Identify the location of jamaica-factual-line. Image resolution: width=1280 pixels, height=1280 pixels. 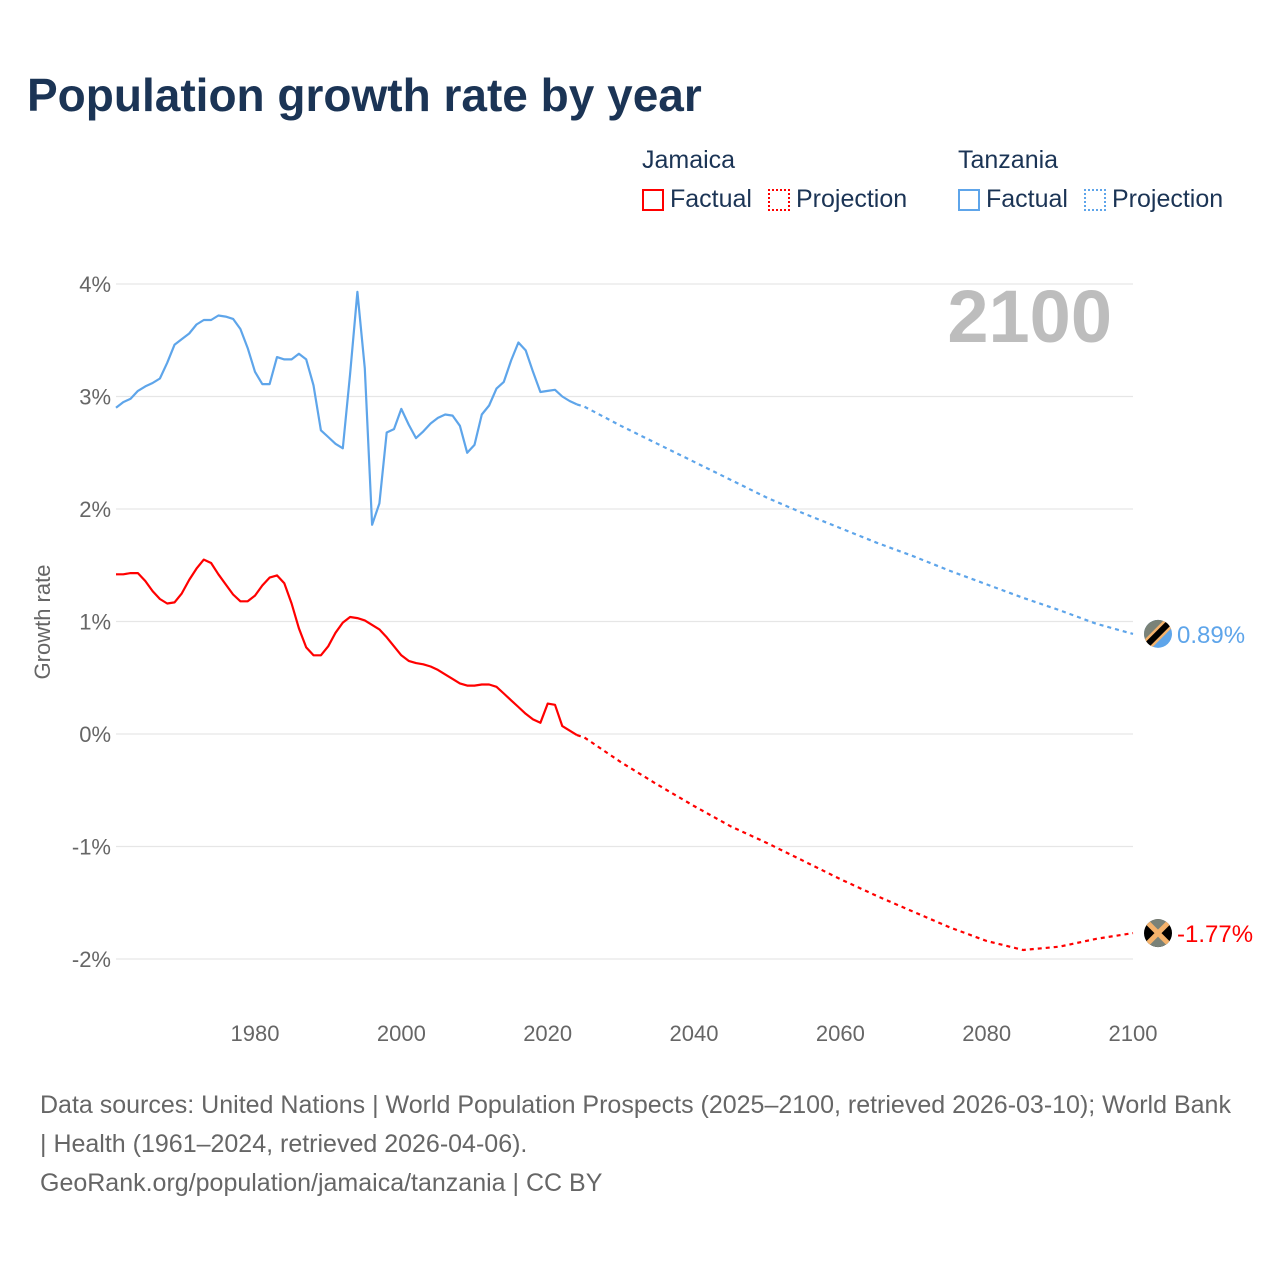
(347, 647).